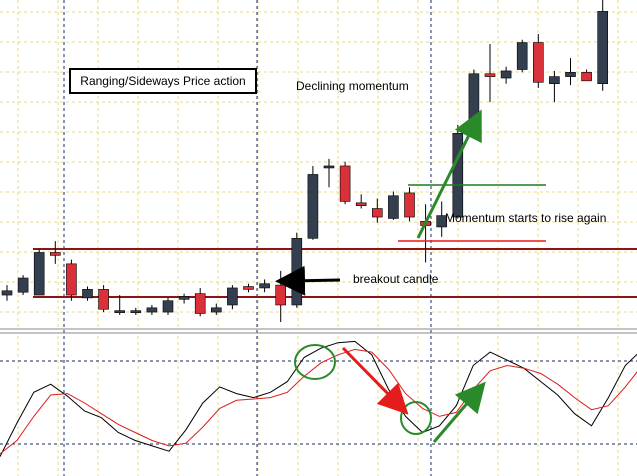  What do you see at coordinates (308, 280) in the screenshot?
I see `breakout-arrow` at bounding box center [308, 280].